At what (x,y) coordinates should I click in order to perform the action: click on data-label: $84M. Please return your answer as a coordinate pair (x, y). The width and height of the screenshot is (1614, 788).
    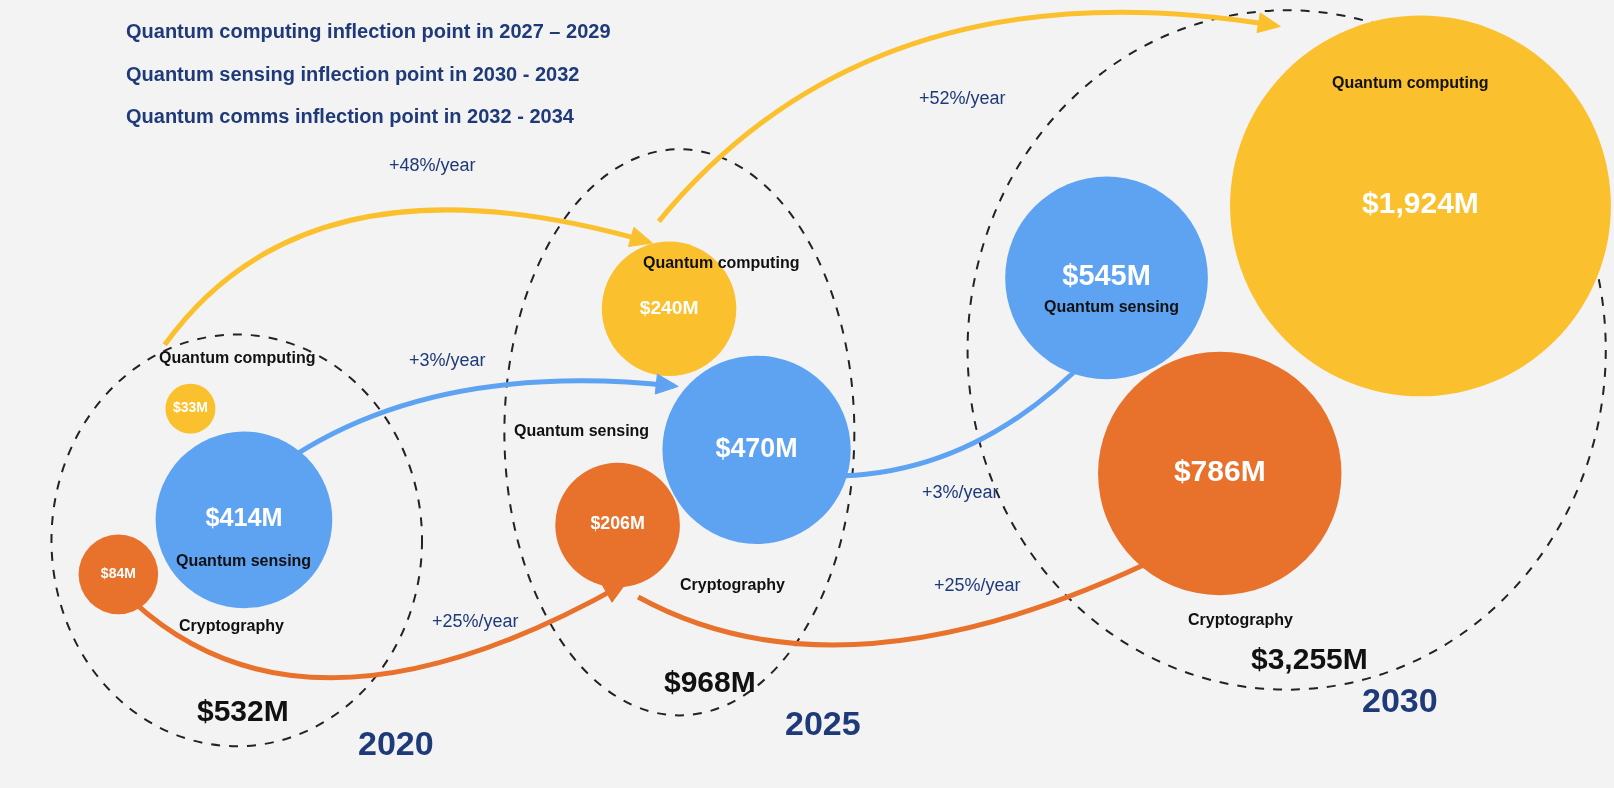
    Looking at the image, I should click on (118, 572).